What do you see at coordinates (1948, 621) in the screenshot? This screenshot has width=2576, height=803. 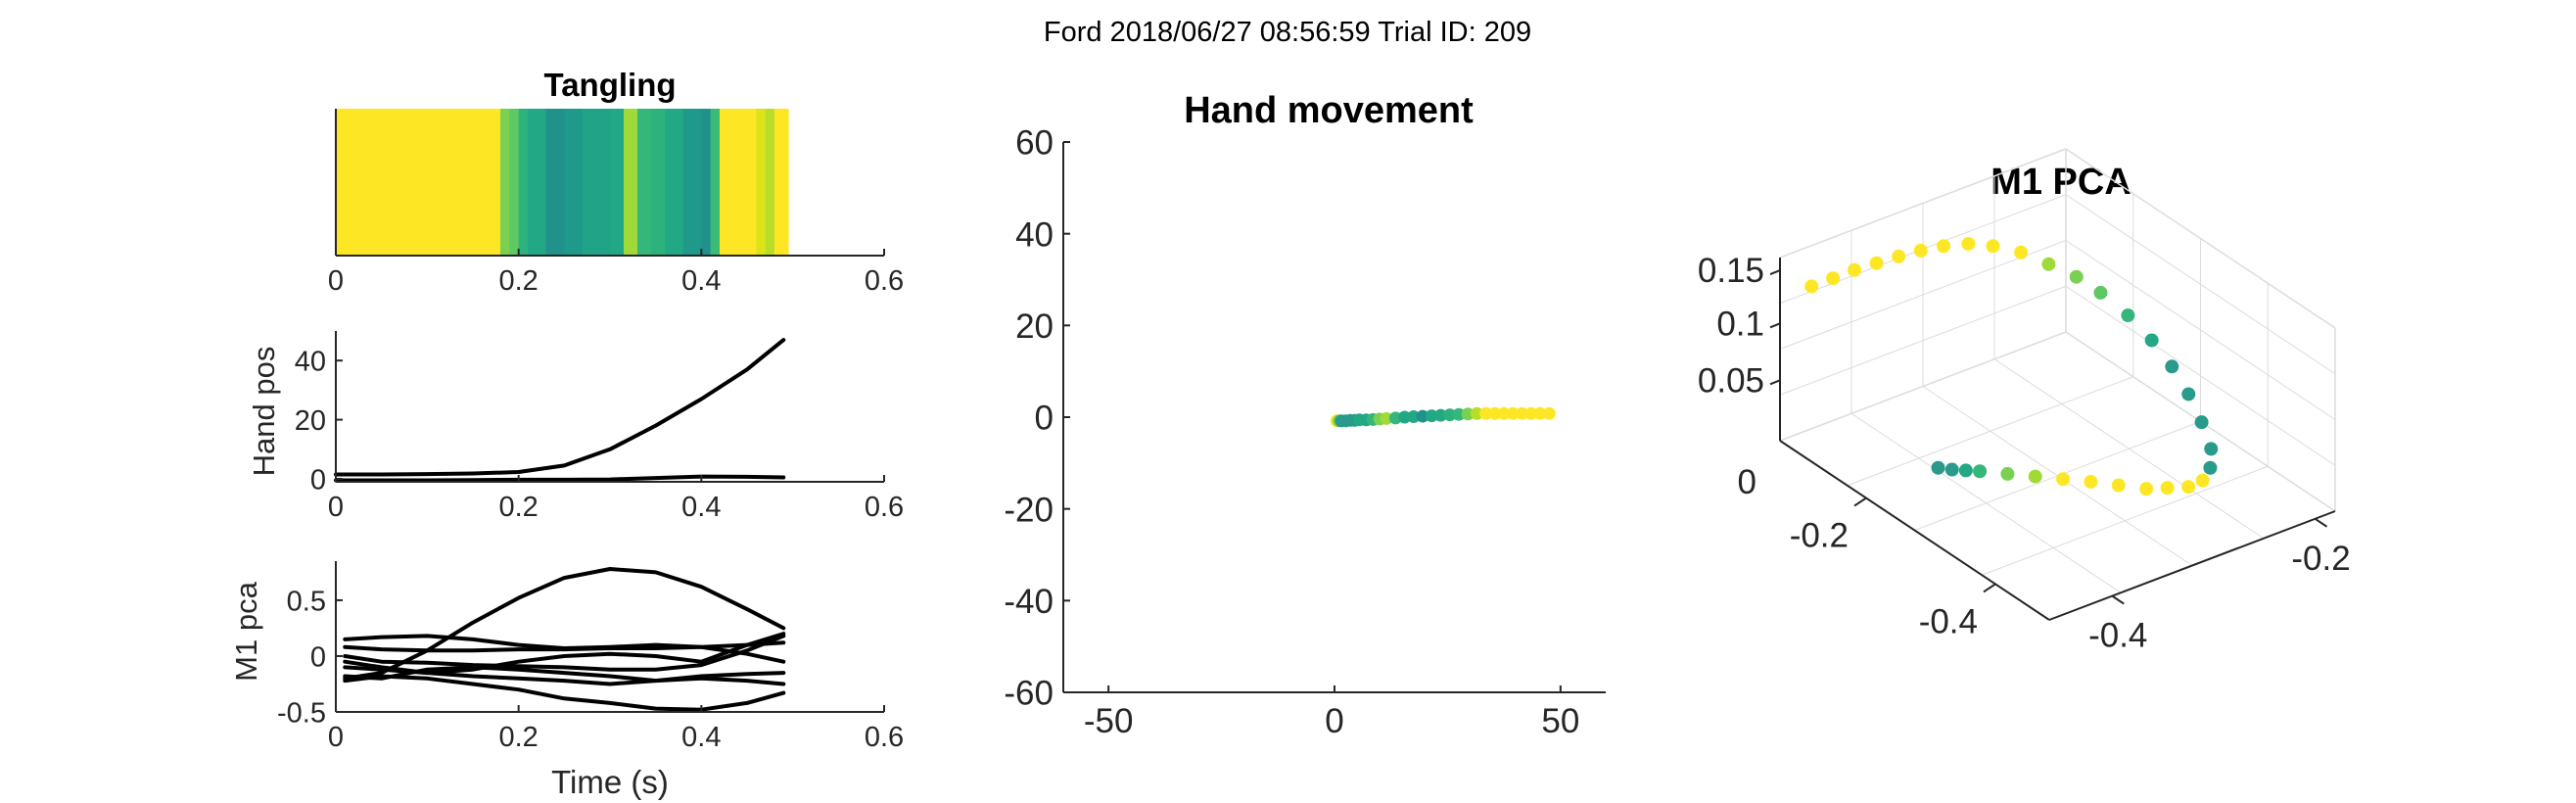 I see `m1-pca-3d-x-tick-label: -0.4` at bounding box center [1948, 621].